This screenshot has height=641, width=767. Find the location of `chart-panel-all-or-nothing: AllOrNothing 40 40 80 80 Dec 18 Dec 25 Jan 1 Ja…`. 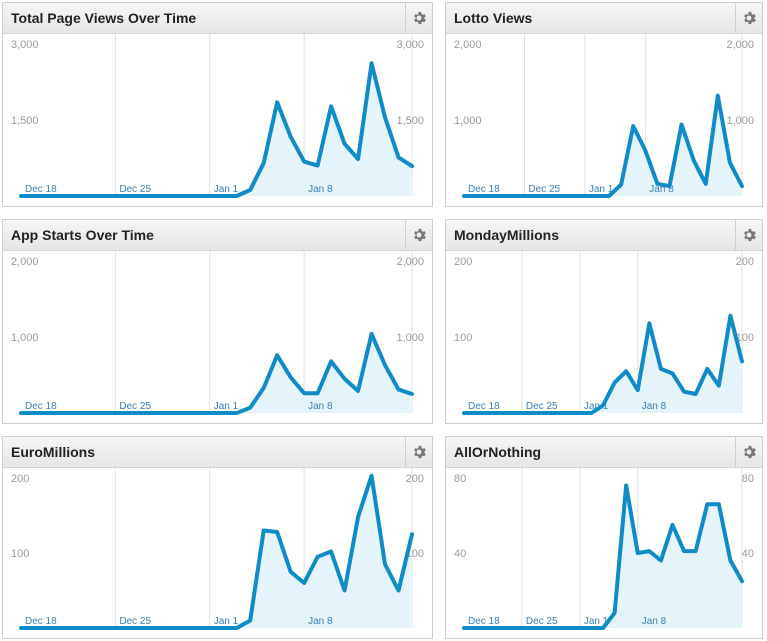

chart-panel-all-or-nothing: AllOrNothing 40 40 80 80 Dec 18 Dec 25 Jan 1 Ja… is located at coordinates (604, 537).